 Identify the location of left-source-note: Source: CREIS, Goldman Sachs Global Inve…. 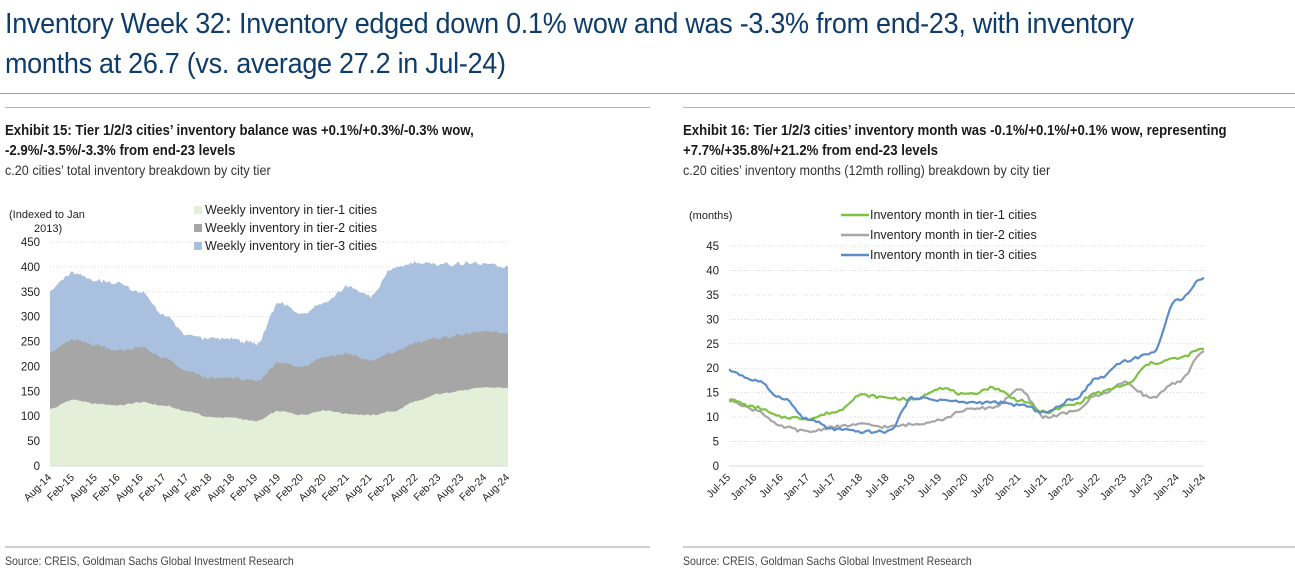
(149, 561).